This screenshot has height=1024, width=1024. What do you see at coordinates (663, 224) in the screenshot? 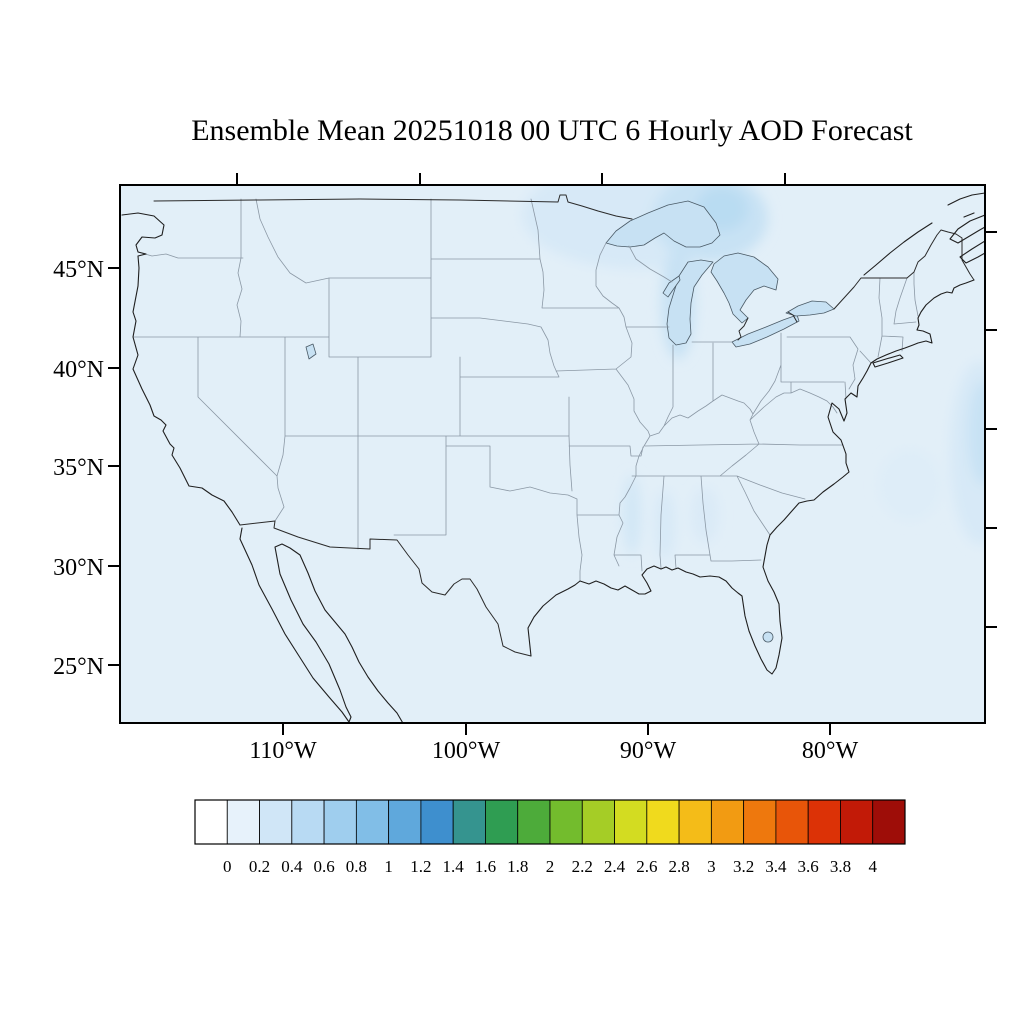
I see `lake-superior` at bounding box center [663, 224].